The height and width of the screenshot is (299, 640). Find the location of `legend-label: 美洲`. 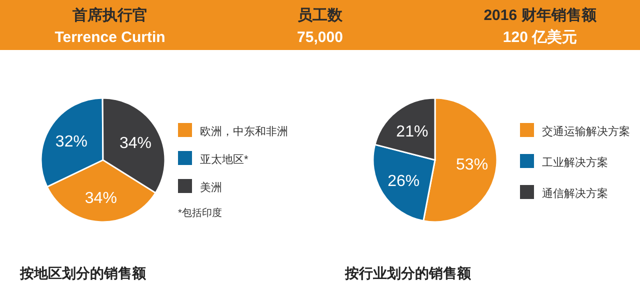

legend-label: 美洲 is located at coordinates (211, 187).